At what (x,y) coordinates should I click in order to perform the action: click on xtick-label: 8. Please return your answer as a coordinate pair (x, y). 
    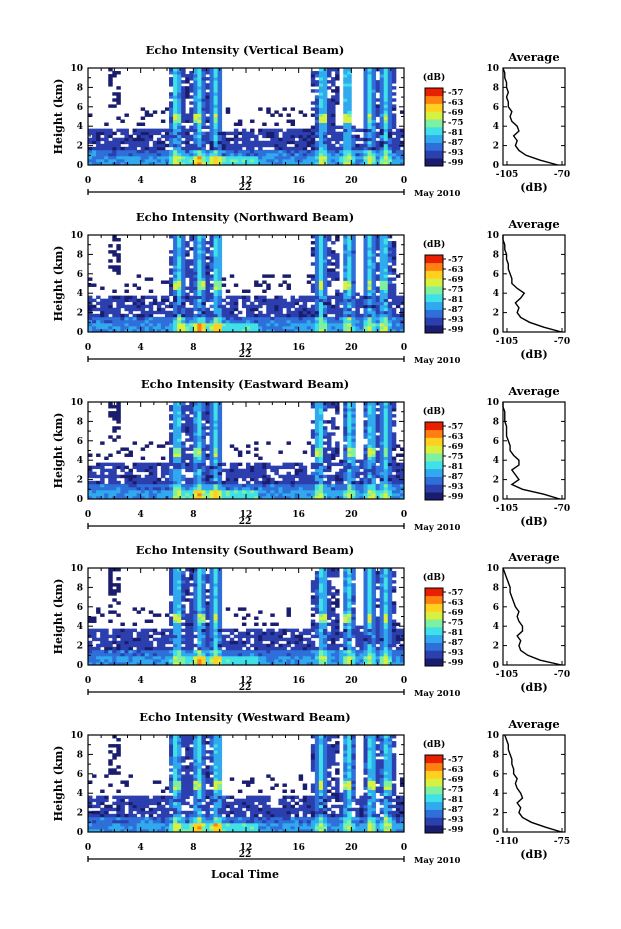
    Looking at the image, I should click on (193, 515).